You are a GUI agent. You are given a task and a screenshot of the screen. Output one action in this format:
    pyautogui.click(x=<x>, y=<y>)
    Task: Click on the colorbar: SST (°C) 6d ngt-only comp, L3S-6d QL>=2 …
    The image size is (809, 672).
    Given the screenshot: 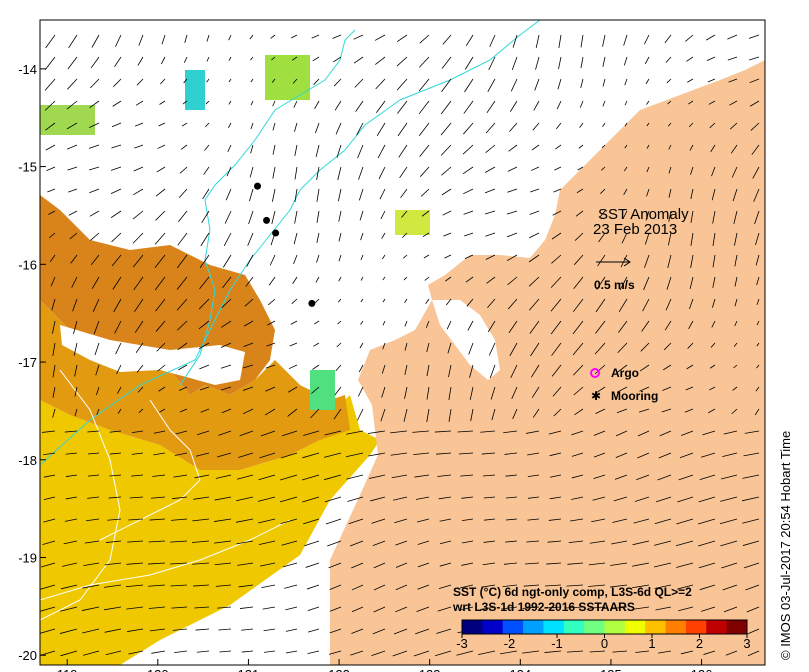 What is the action you would take?
    pyautogui.click(x=601, y=618)
    